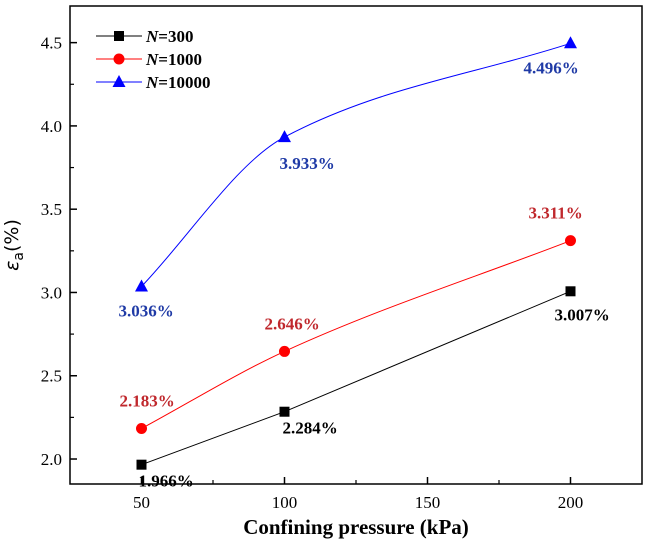 Image resolution: width=661 pixels, height=553 pixels. I want to click on data-label: 3.933%, so click(307, 163).